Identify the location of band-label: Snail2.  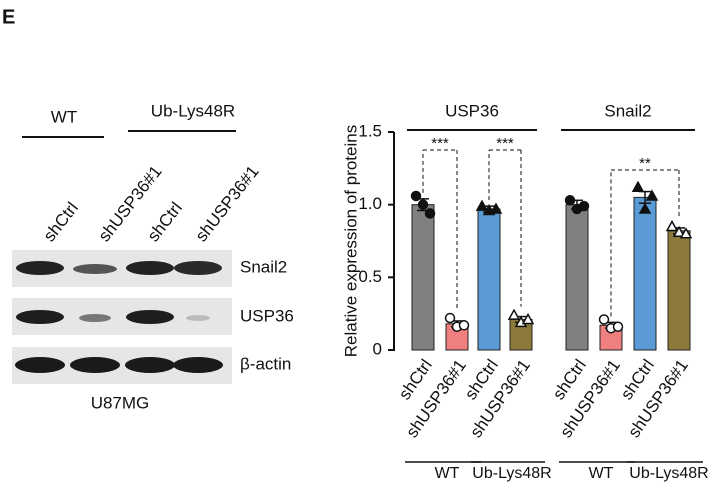
(263, 266).